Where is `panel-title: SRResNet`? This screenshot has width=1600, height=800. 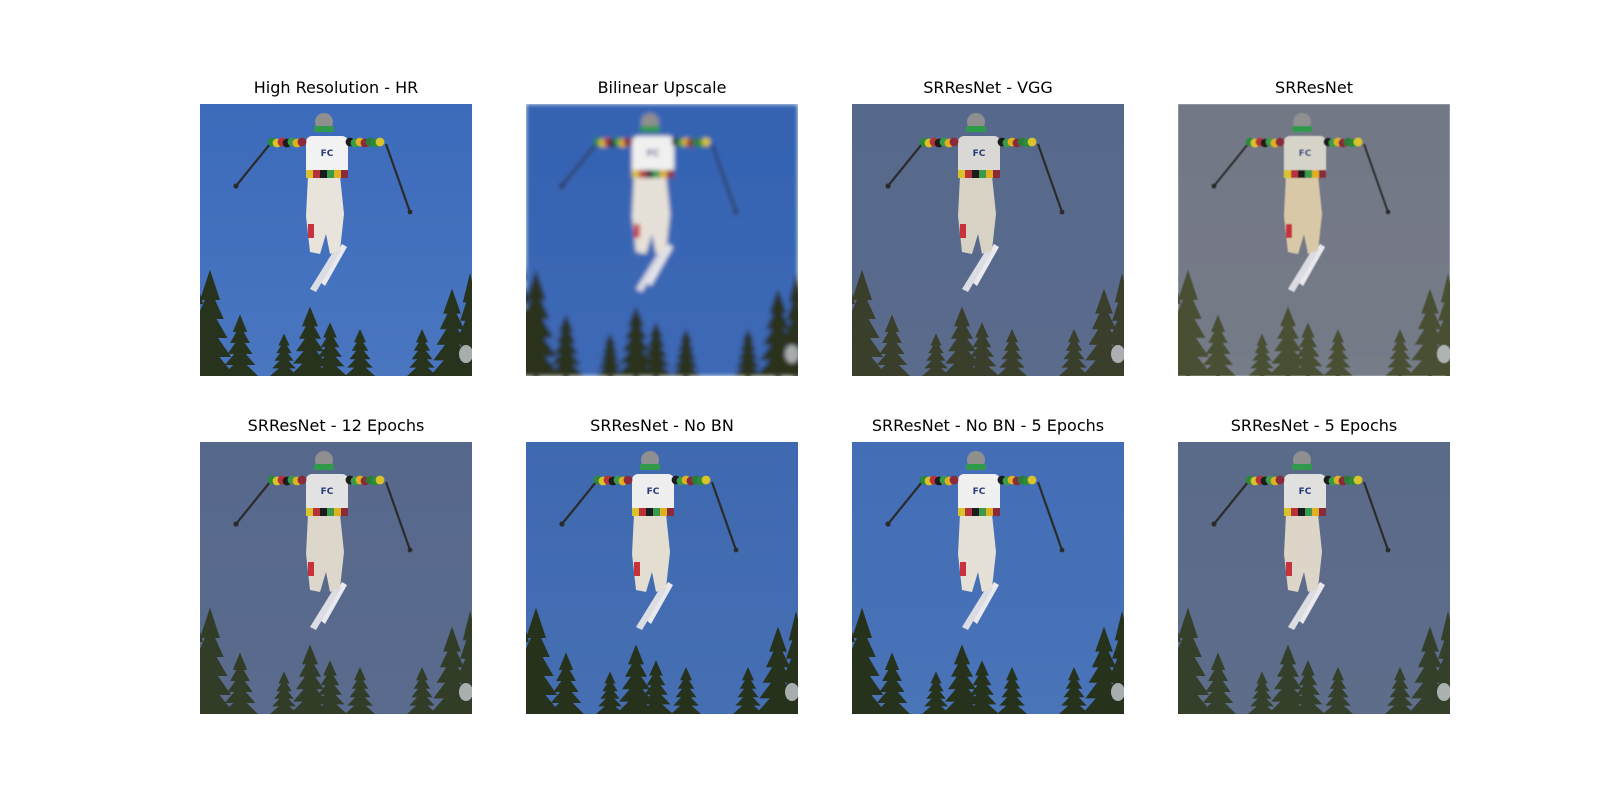
panel-title: SRResNet is located at coordinates (1314, 87).